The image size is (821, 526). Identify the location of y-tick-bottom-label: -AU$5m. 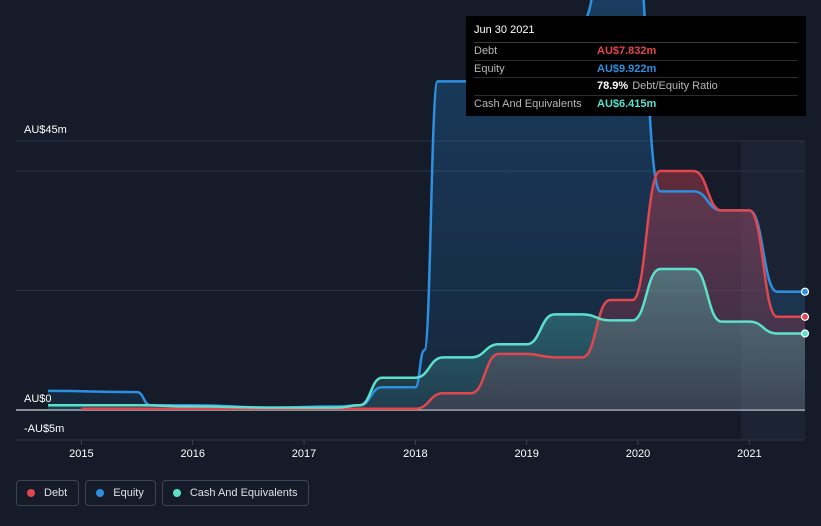
(44, 429).